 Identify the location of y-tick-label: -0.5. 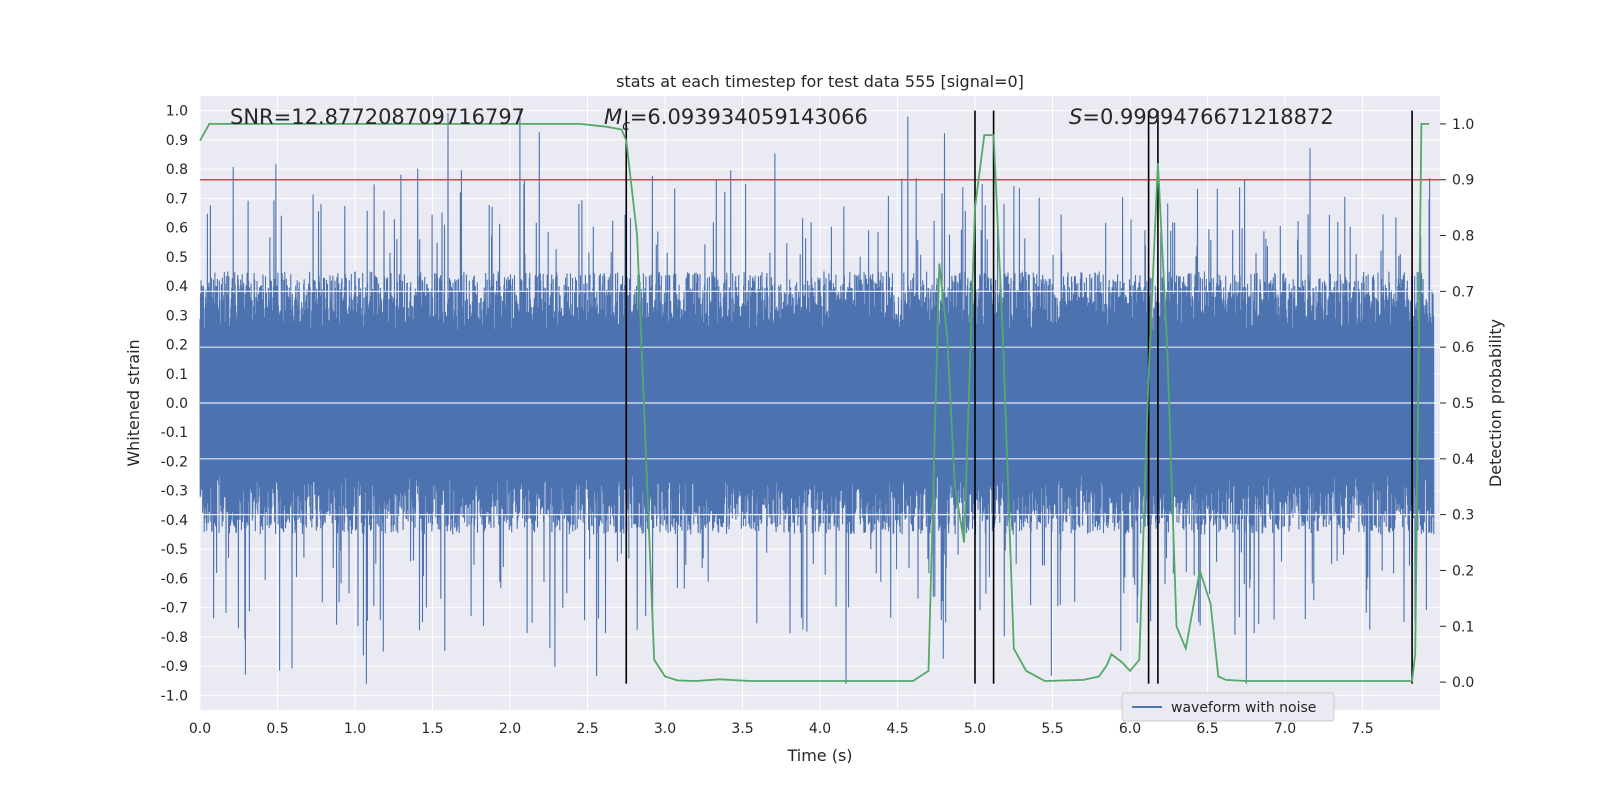
(174, 550).